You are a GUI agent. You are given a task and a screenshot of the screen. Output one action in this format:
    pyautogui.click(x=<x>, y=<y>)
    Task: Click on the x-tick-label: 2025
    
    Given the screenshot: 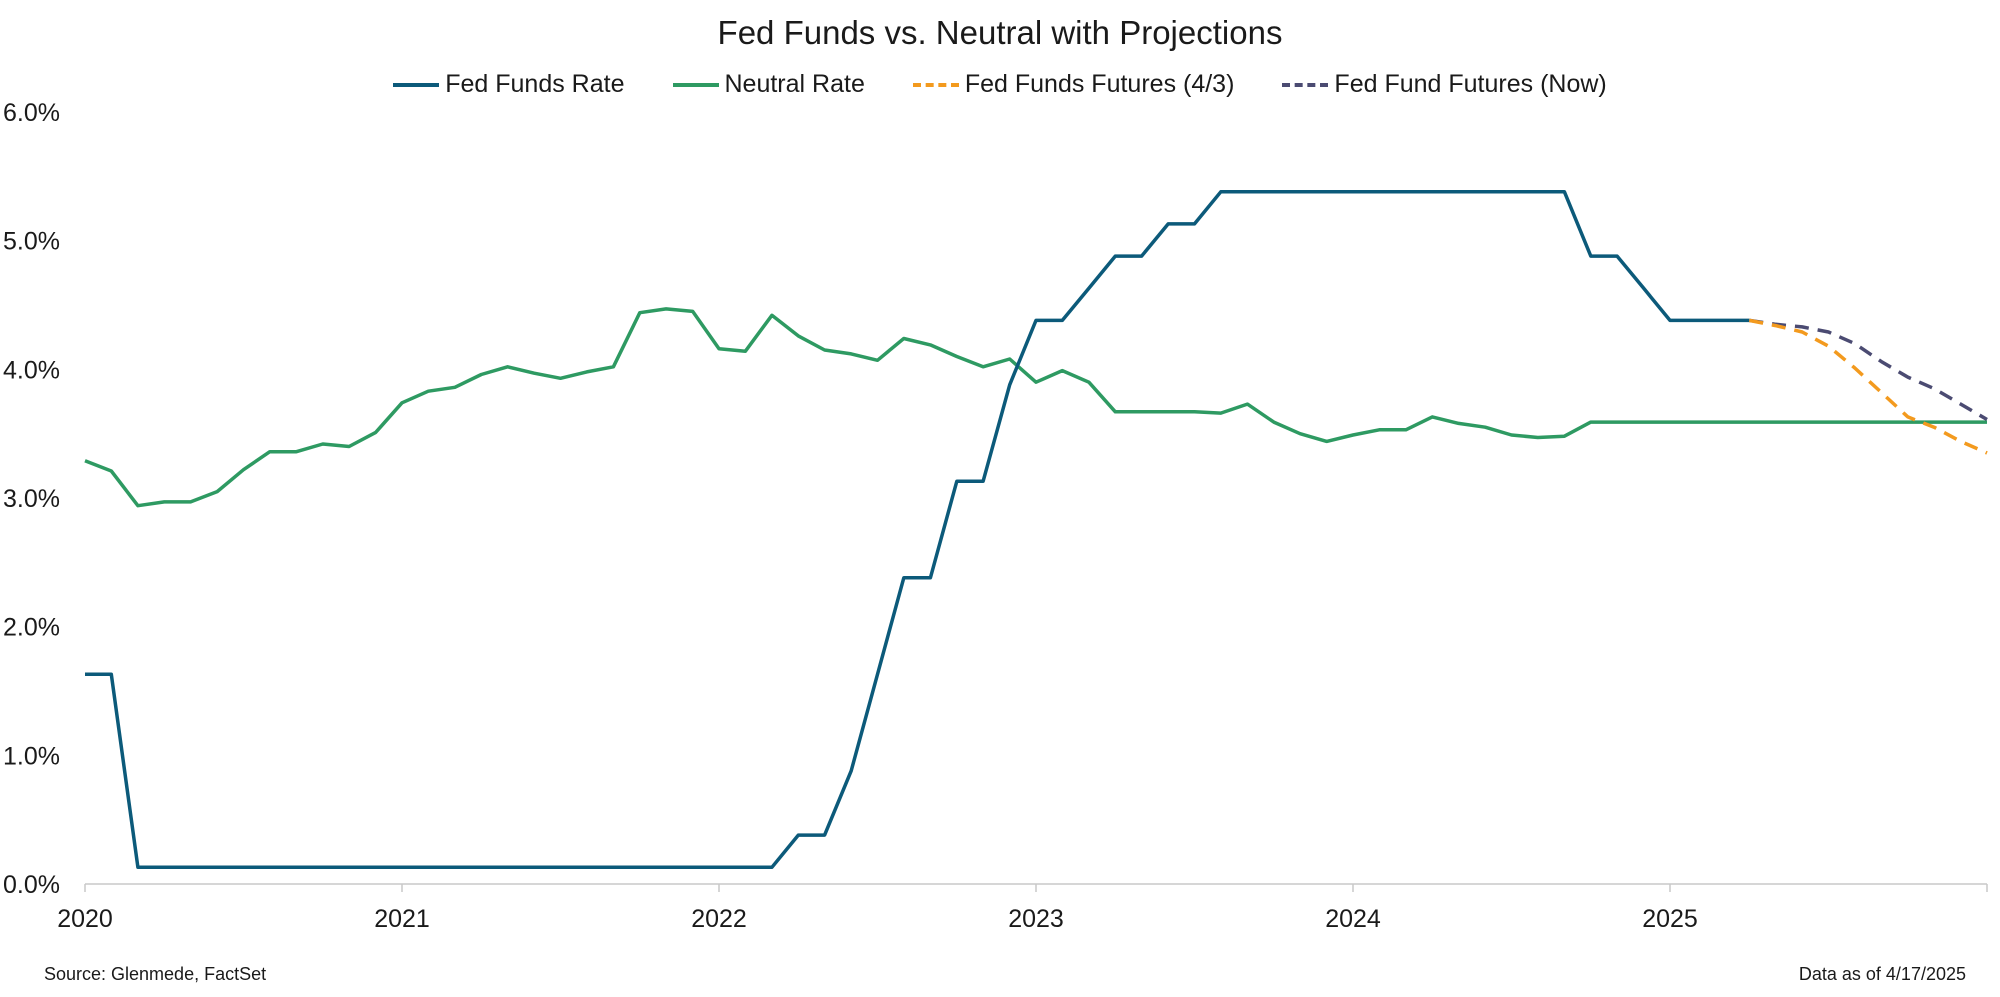 What is the action you would take?
    pyautogui.click(x=1670, y=919)
    